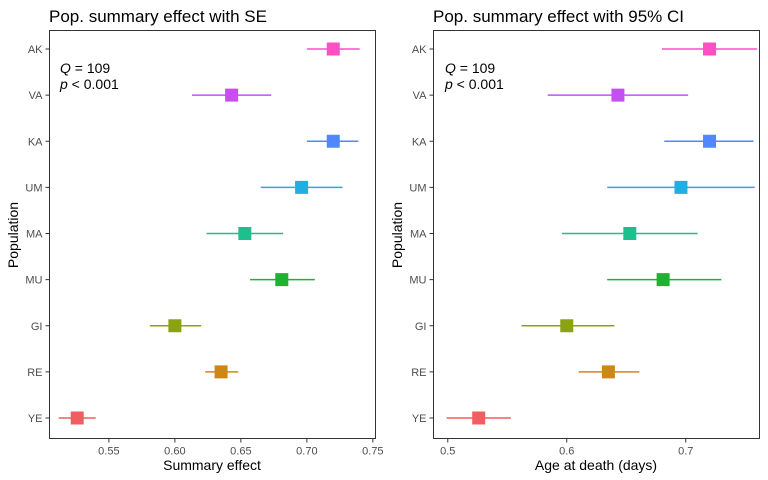 Image resolution: width=768 pixels, height=480 pixels. Describe the element at coordinates (240, 452) in the screenshot. I see `x-tick-label: 0.65` at that location.